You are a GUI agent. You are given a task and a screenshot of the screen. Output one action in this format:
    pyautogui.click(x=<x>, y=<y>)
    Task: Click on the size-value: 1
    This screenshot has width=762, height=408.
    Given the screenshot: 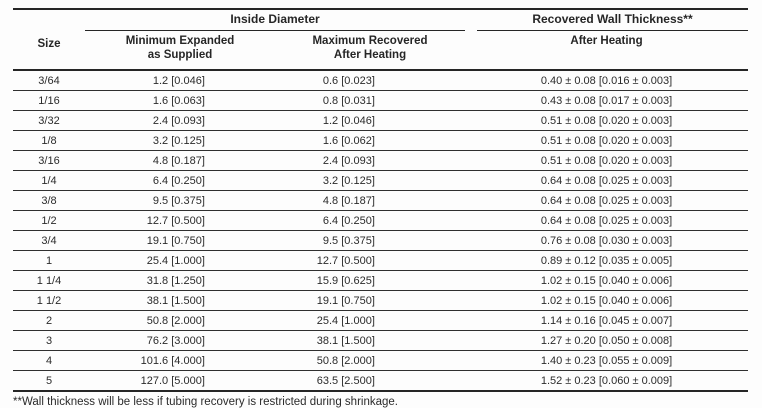 What is the action you would take?
    pyautogui.click(x=49, y=260)
    